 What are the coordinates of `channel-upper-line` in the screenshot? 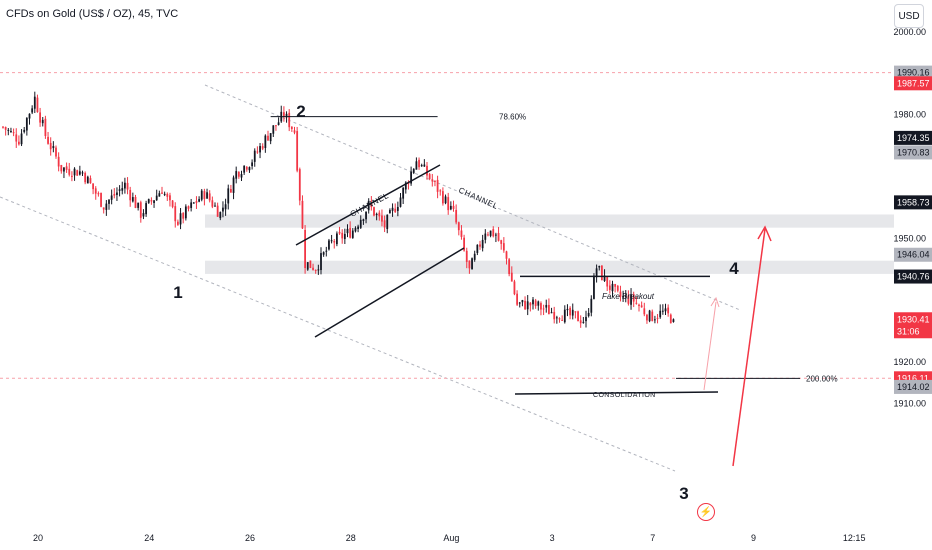 It's located at (368, 205).